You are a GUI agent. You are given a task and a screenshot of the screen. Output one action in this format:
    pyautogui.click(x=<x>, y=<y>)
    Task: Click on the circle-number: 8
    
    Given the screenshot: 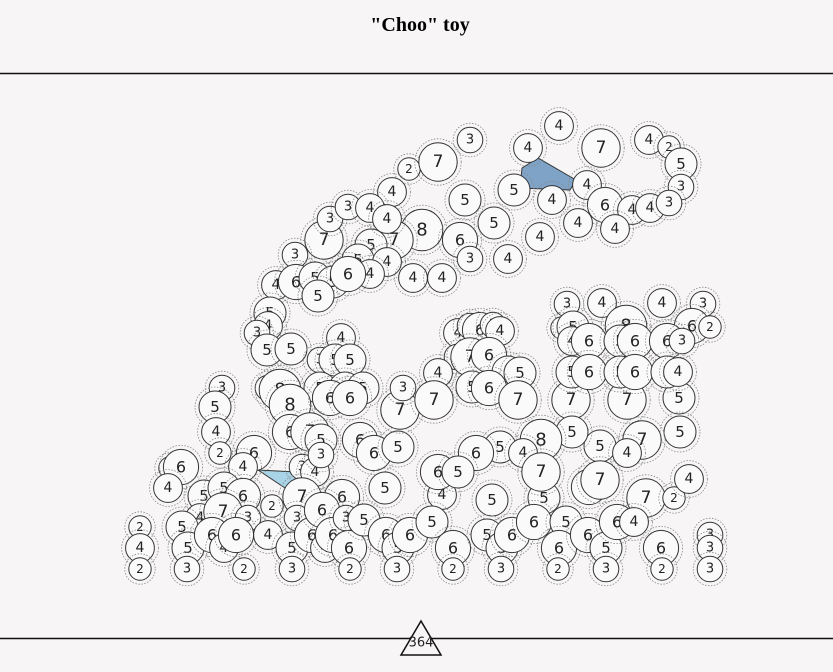 What is the action you would take?
    pyautogui.click(x=289, y=405)
    